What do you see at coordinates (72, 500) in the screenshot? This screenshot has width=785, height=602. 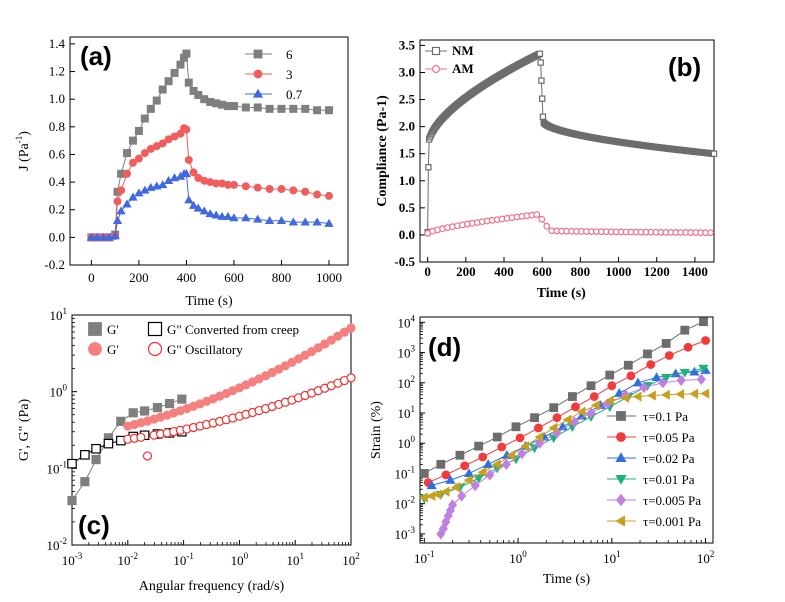 I see `panel-c-series-0-point` at bounding box center [72, 500].